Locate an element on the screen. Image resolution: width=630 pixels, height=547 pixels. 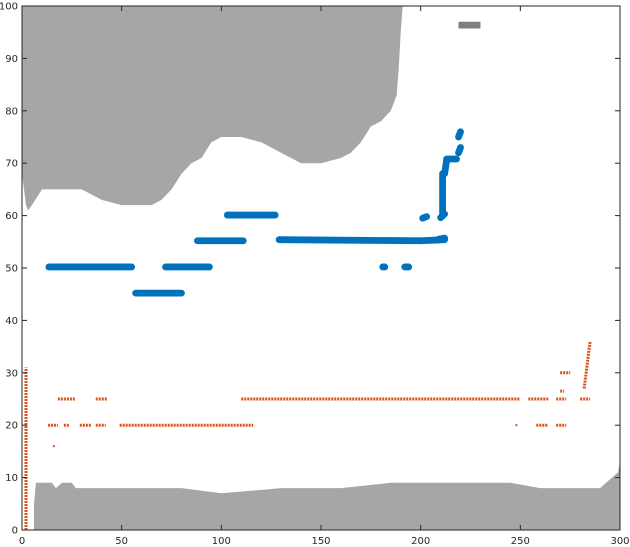
y-tick-label: 0 is located at coordinates (15, 531).